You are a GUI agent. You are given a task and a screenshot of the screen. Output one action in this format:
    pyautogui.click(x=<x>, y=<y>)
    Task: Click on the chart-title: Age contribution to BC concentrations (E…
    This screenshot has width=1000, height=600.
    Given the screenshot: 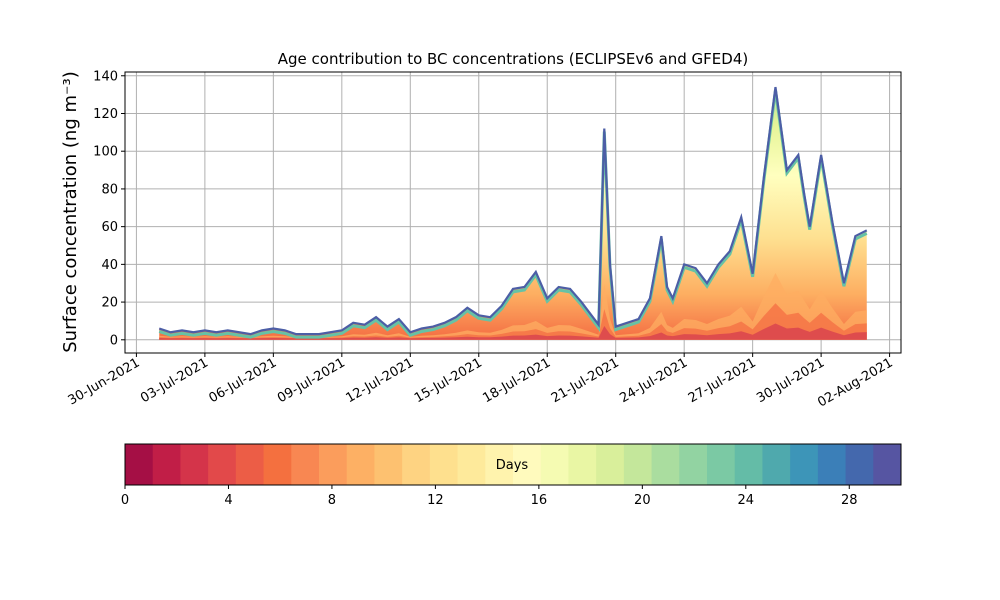 What is the action you would take?
    pyautogui.click(x=513, y=59)
    